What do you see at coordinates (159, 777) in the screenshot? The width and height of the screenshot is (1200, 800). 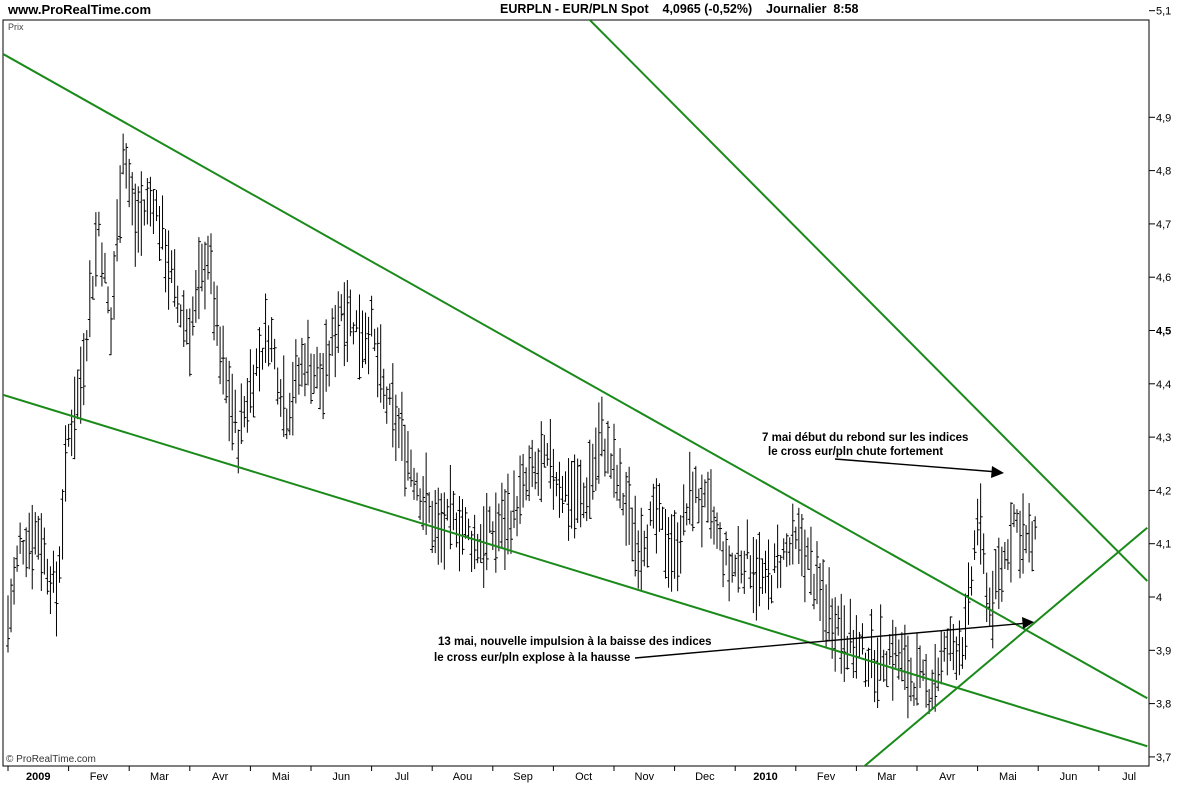 I see `x-tick-label: Mar` at bounding box center [159, 777].